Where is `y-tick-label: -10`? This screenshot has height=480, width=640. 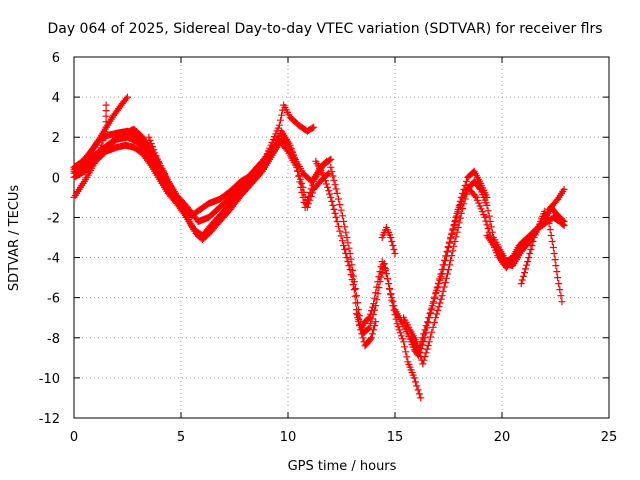 y-tick-label: -10 is located at coordinates (49, 379).